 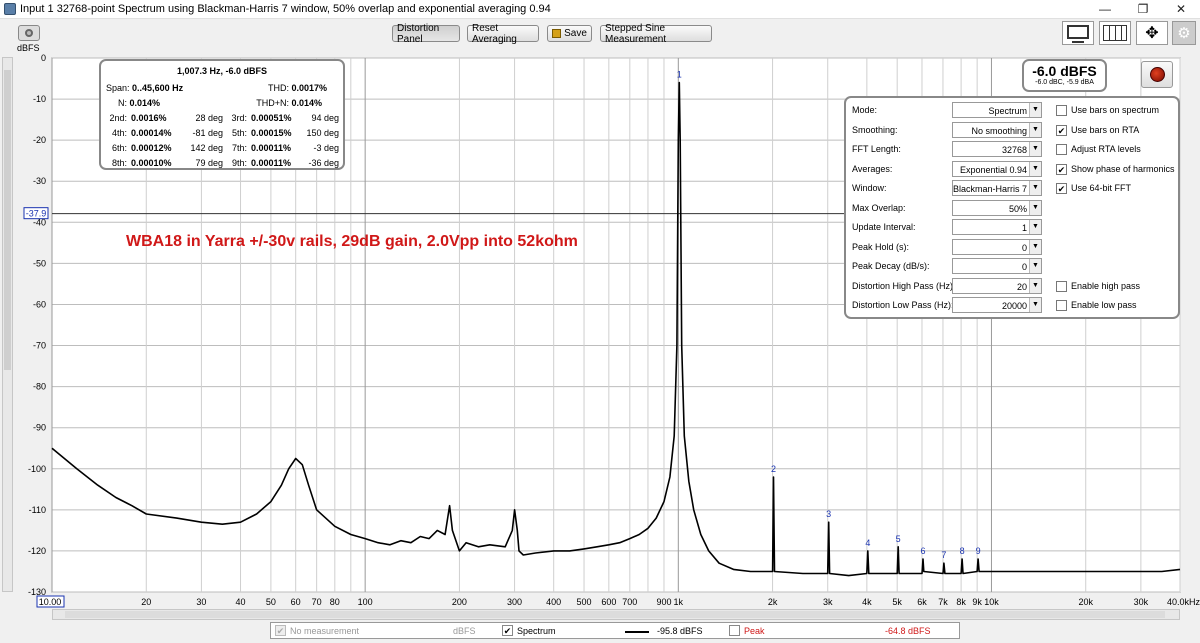 I want to click on y-tick-label: -70, so click(x=39, y=346).